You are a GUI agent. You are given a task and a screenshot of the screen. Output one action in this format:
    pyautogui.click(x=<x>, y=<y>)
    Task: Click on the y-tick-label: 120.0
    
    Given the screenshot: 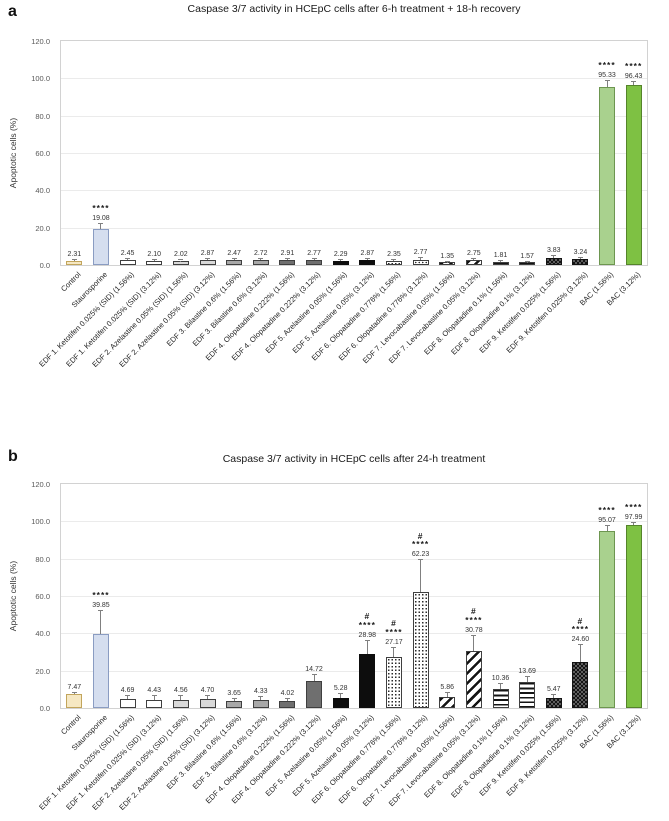 What is the action you would take?
    pyautogui.click(x=40, y=484)
    